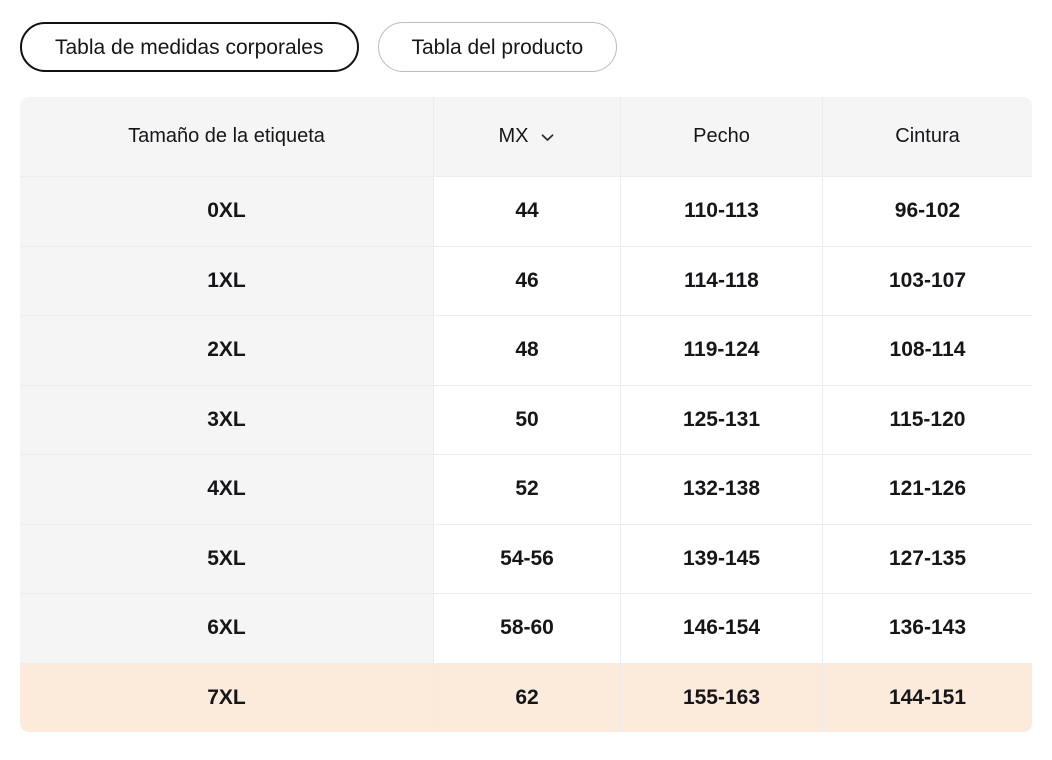 The height and width of the screenshot is (760, 1052). I want to click on size-label-cell: 7XL, so click(226, 697).